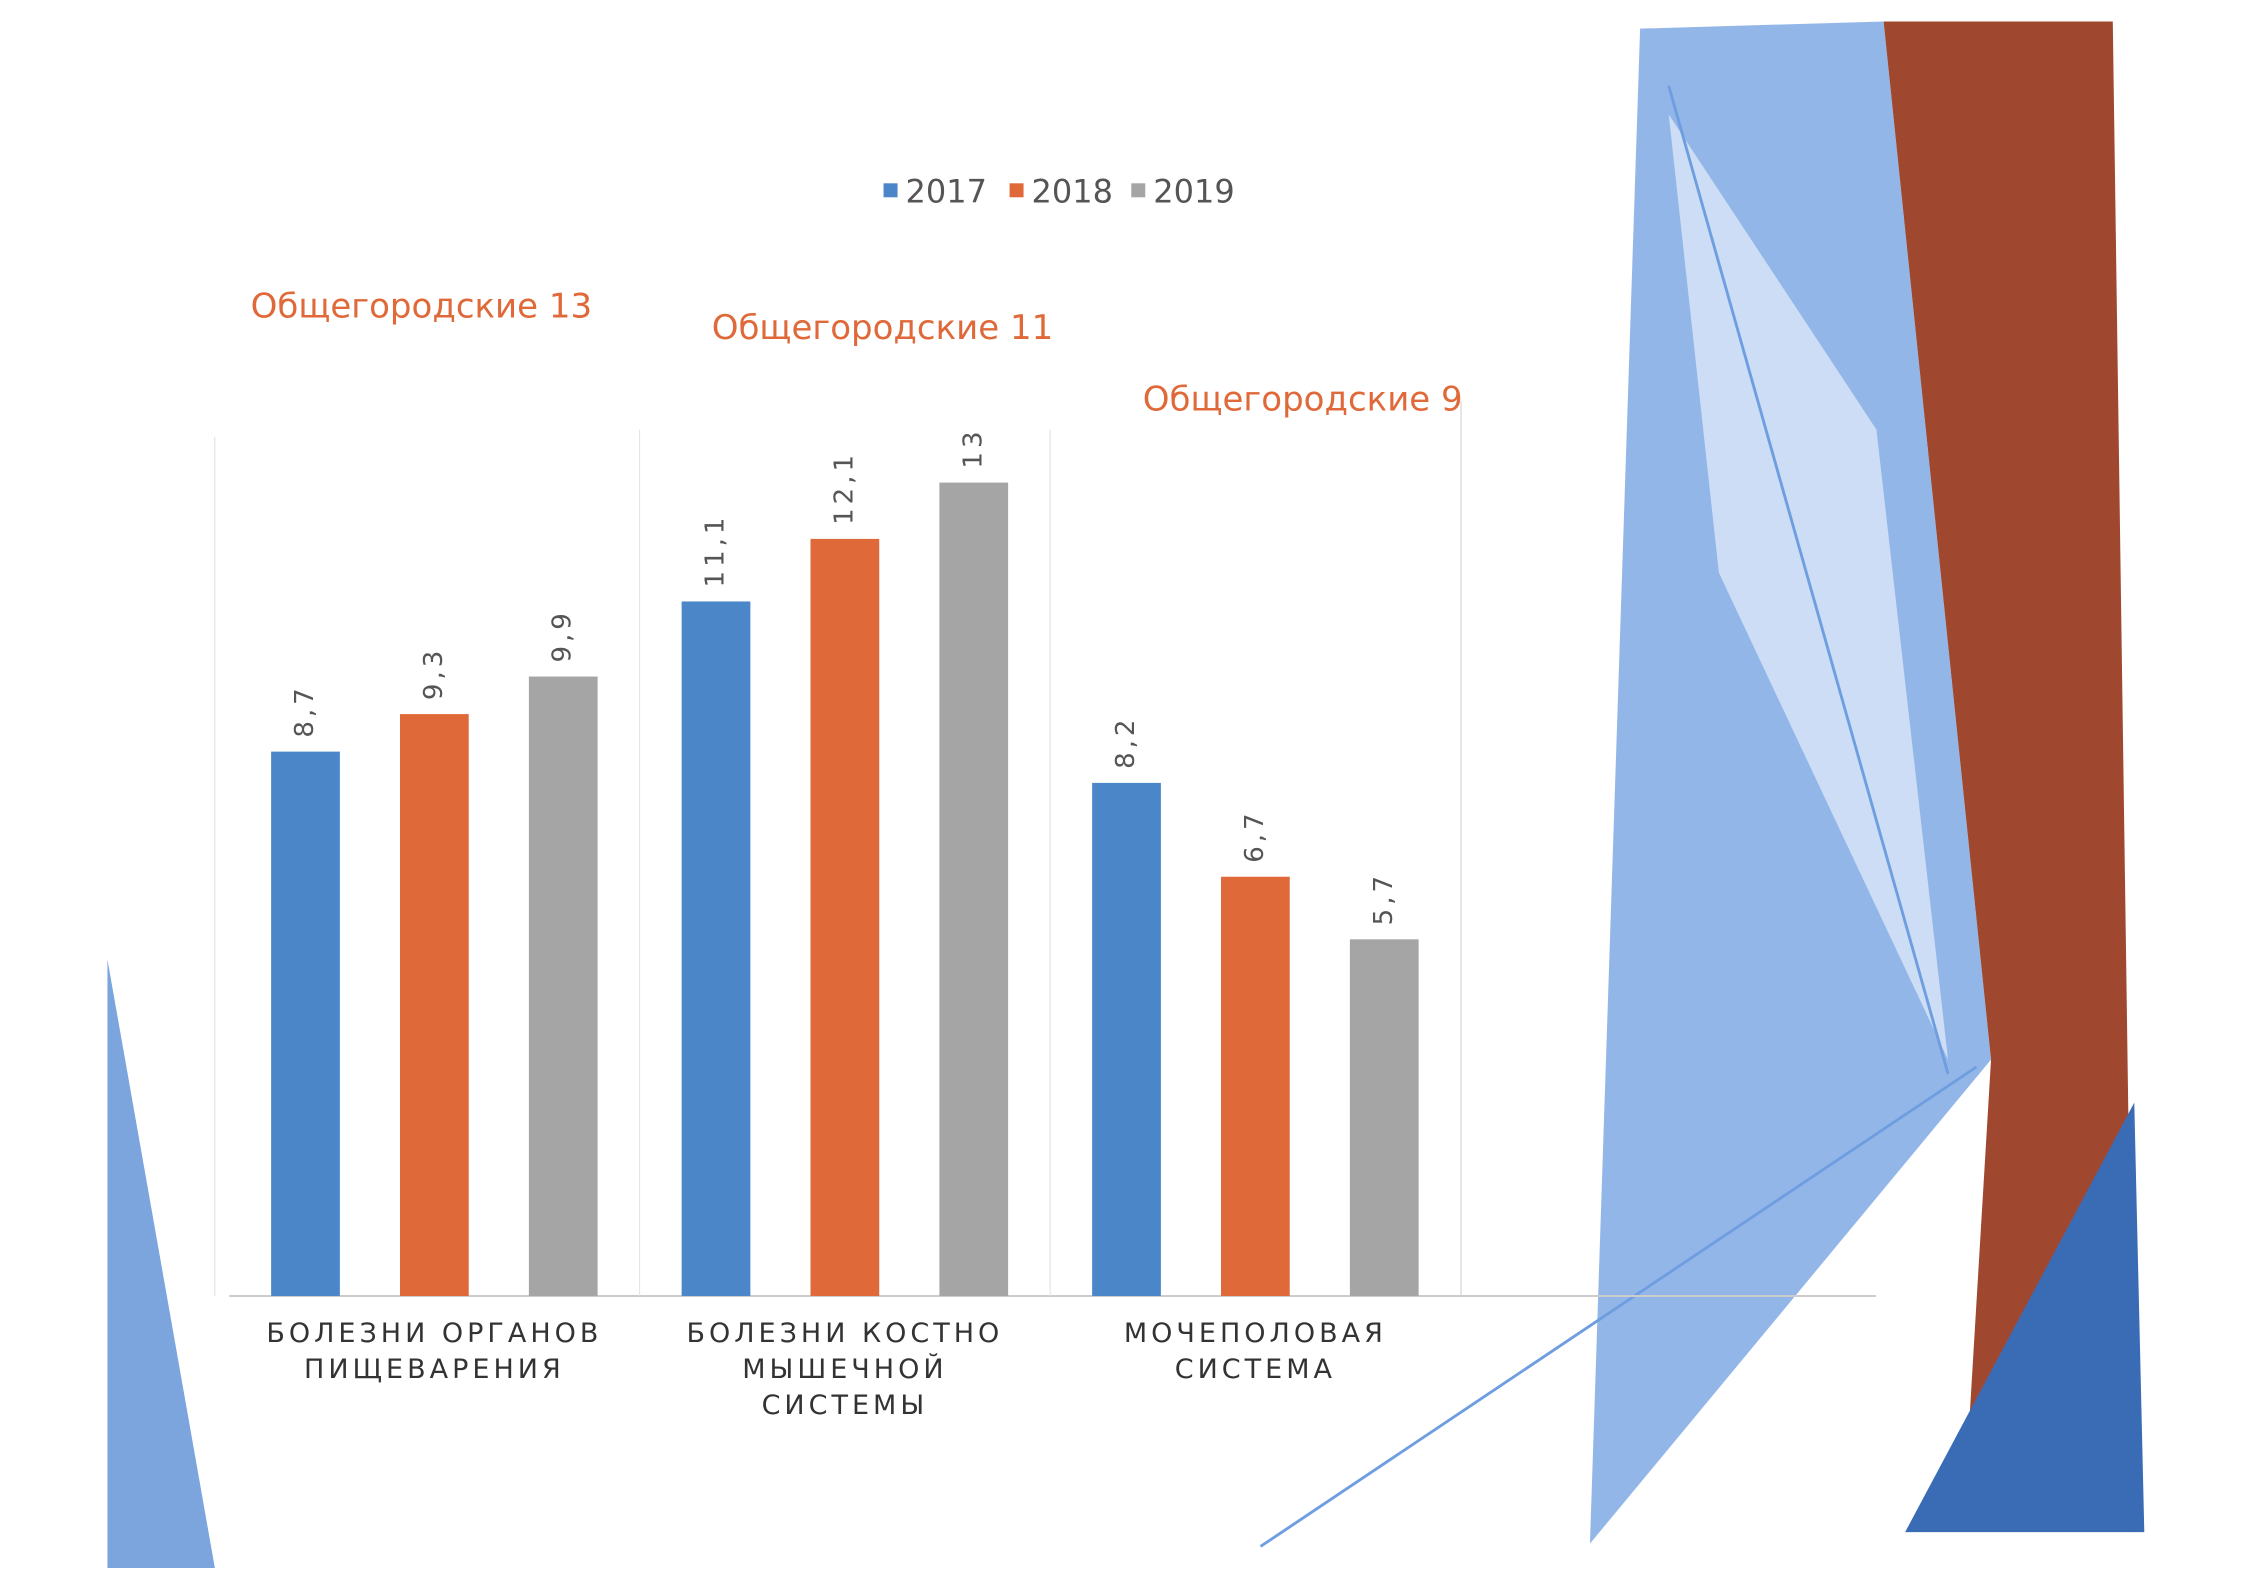 Image resolution: width=2246 pixels, height=1588 pixels. Describe the element at coordinates (845, 1369) in the screenshot. I see `x-tick-label: БОЛЕЗНИ КОСТНО МЫШЕЧНОЙ СИСТЕМЫ` at that location.